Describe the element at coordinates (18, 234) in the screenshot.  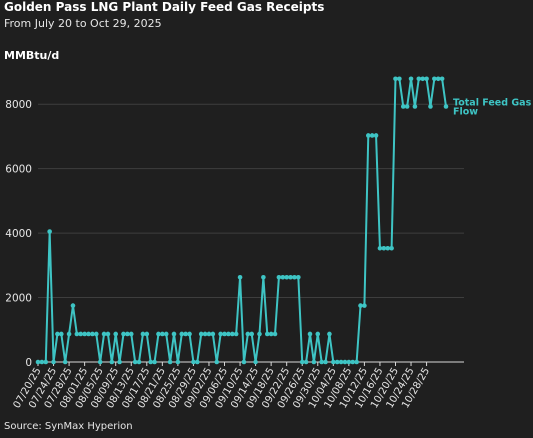
I see `y-tick-labels: 0 2000 4000 6000 8000` at that location.